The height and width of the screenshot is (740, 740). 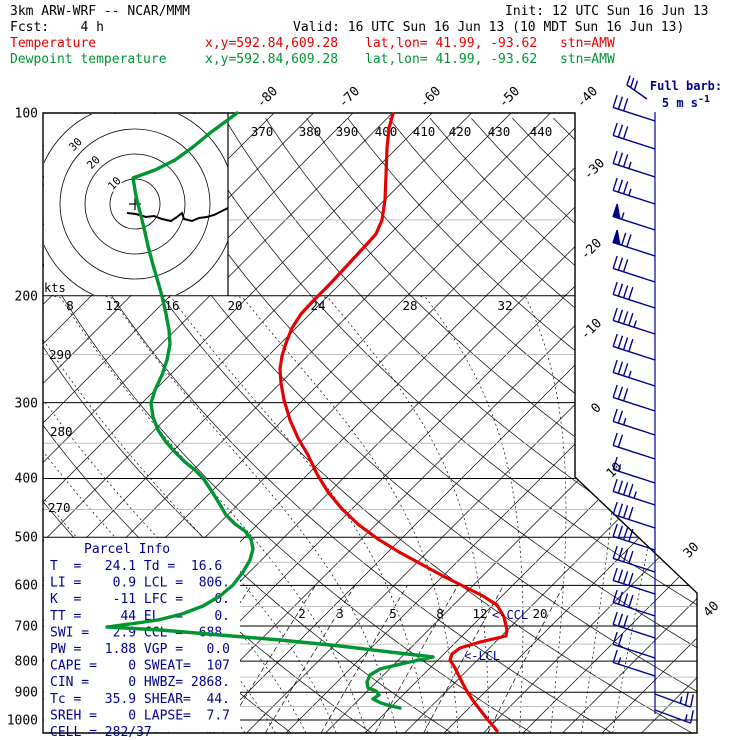 What do you see at coordinates (712, 610) in the screenshot?
I see `right-temp-label: 40` at bounding box center [712, 610].